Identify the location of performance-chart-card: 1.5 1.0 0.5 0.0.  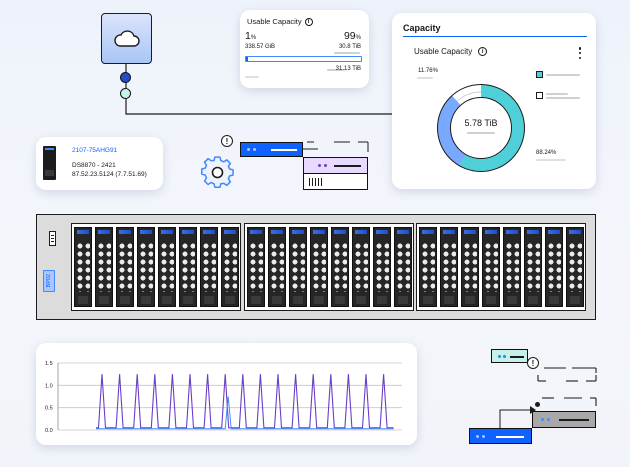
(226, 394).